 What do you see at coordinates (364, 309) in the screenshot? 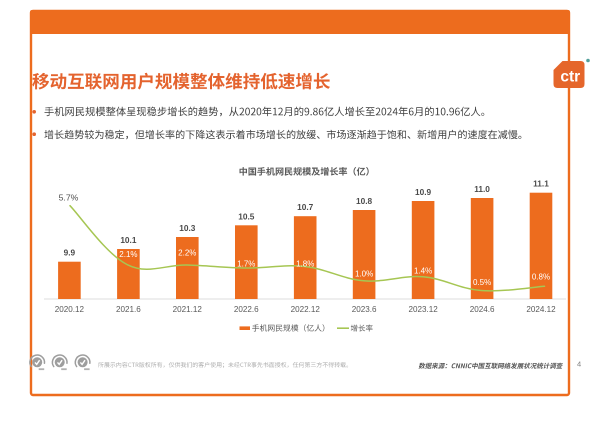
I see `svg-text: 2023.6` at bounding box center [364, 309].